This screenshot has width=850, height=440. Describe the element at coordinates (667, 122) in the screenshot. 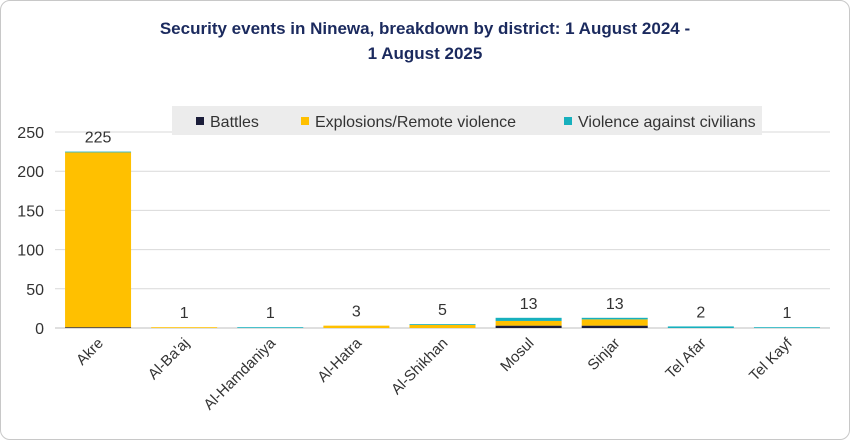

I see `legend-label: Violence against civilians` at that location.